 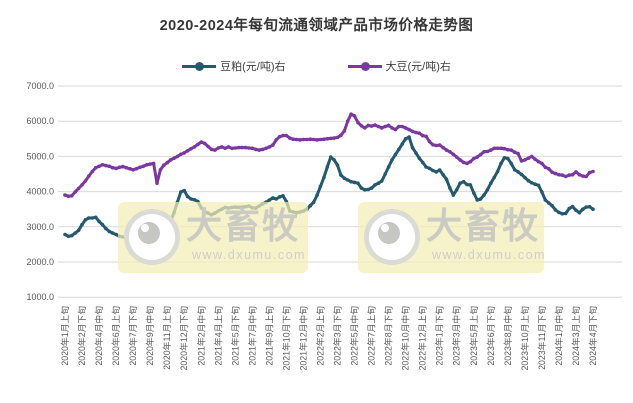 I want to click on svg-text: 2020年9月中旬, so click(x=149, y=336).